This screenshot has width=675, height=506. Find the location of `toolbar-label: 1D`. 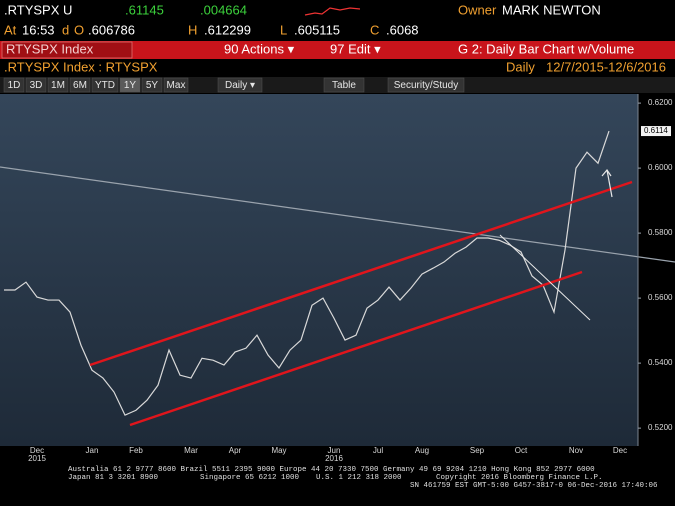

toolbar-label: 1D is located at coordinates (14, 85).